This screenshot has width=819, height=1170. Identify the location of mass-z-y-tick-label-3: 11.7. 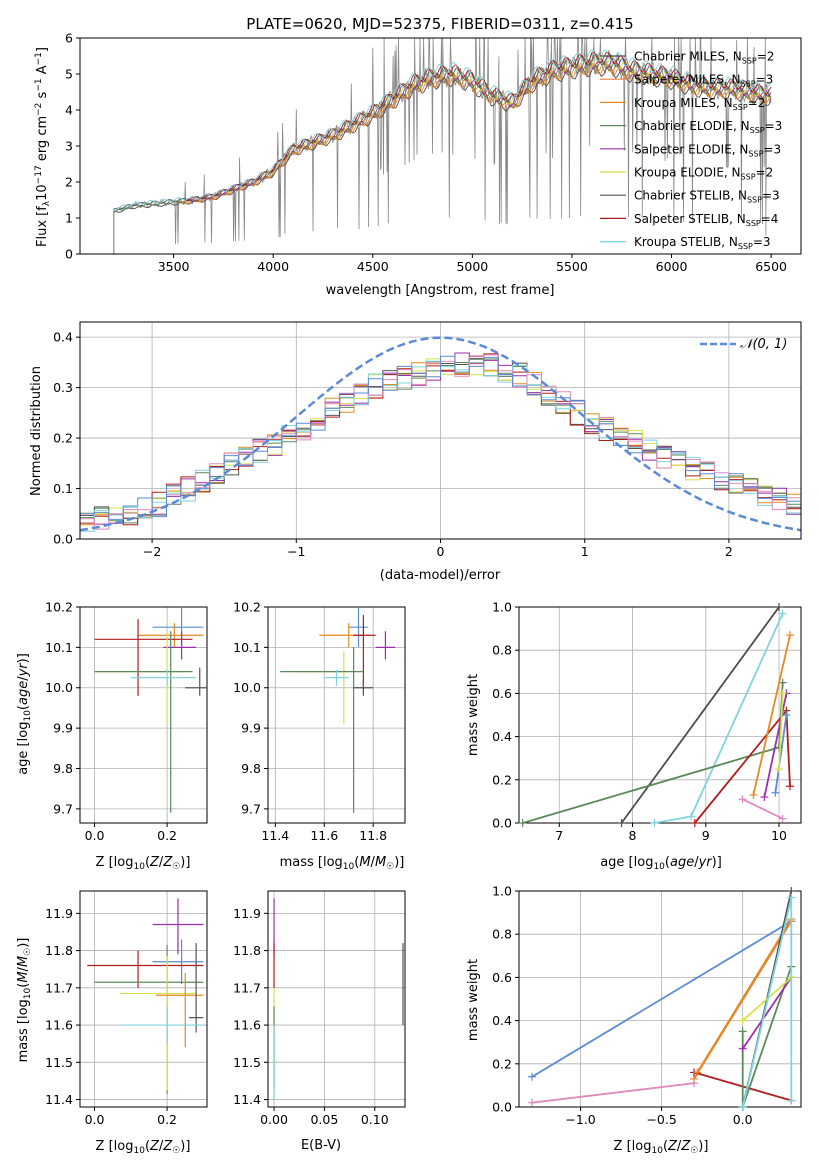
(59, 987).